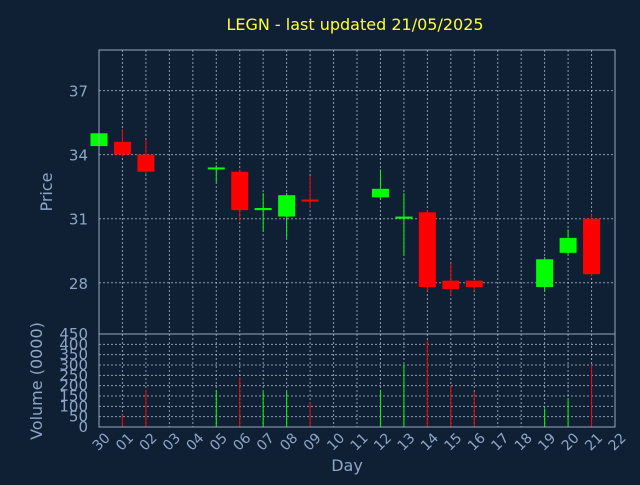 This screenshot has width=640, height=485. What do you see at coordinates (430, 442) in the screenshot?
I see `day-tick-label: 14` at bounding box center [430, 442].